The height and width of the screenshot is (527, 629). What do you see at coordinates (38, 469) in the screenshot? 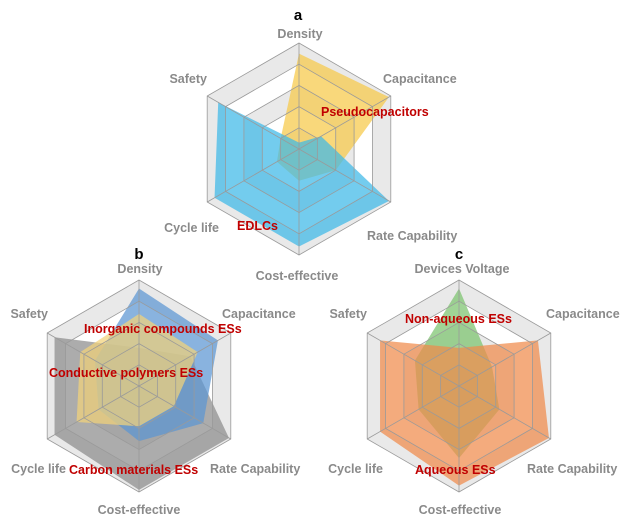
I see `axis-label-b-cycle-life: Cycle life` at bounding box center [38, 469].